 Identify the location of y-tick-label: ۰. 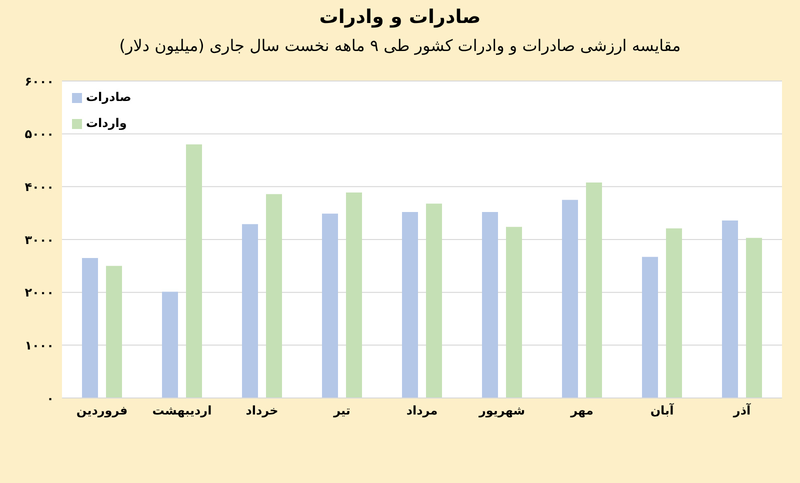
(50, 398).